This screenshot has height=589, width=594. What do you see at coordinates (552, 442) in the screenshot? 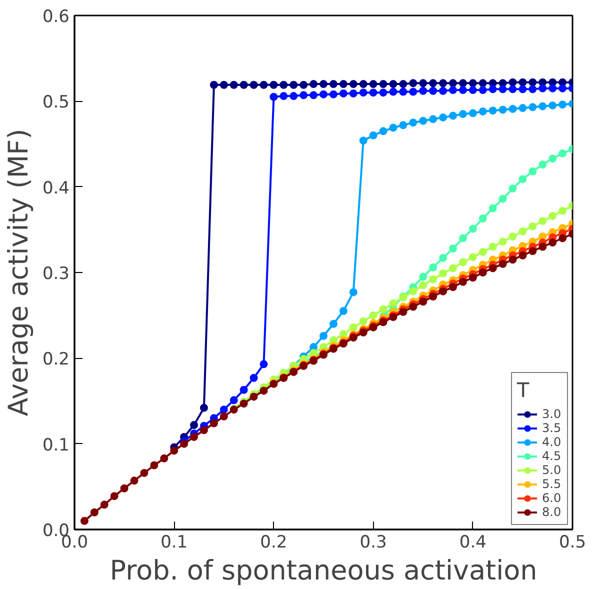
I see `legend-label: 4.0` at bounding box center [552, 442].